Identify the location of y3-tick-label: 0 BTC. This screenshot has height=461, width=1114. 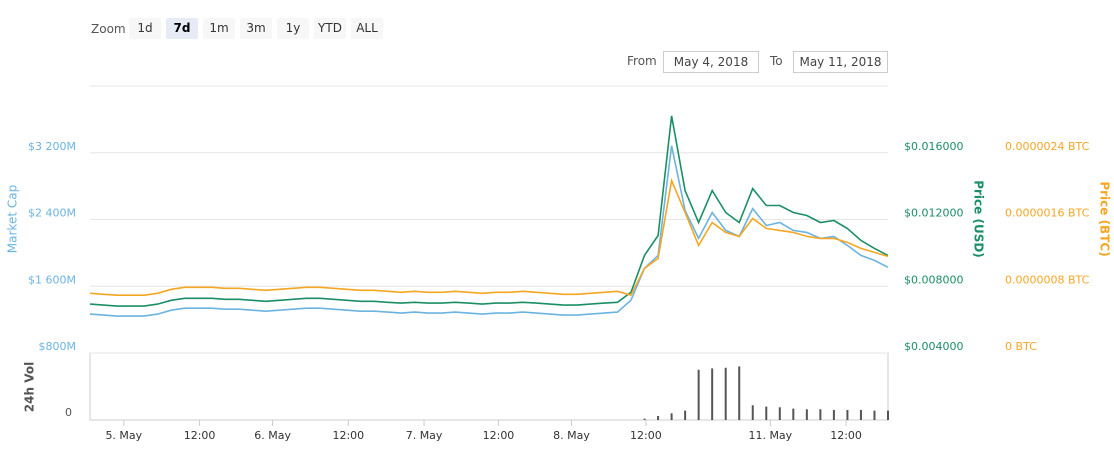
(1021, 346).